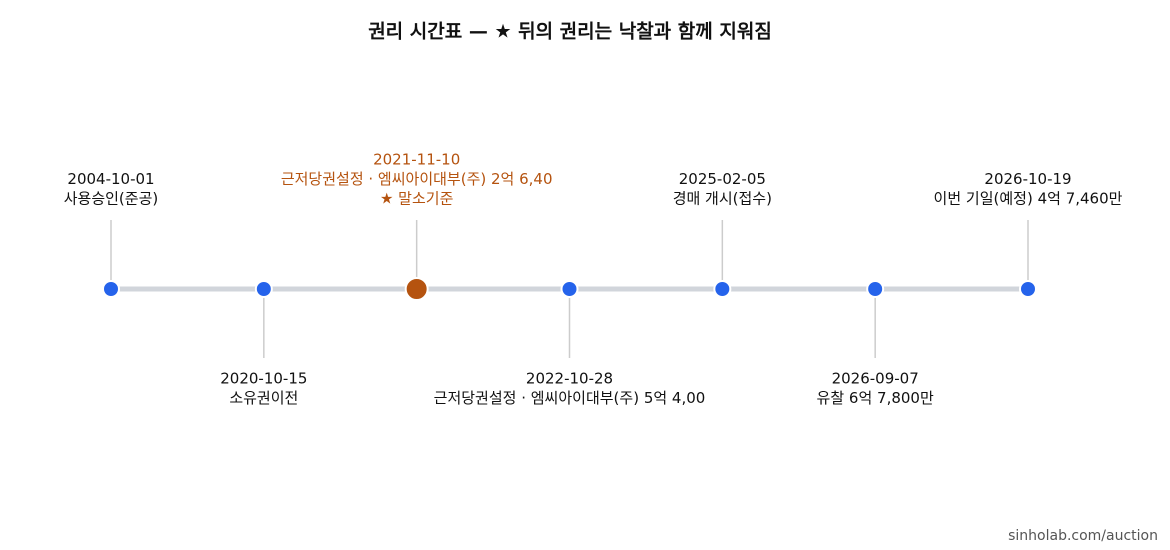  What do you see at coordinates (1083, 536) in the screenshot?
I see `footer: sinholab.com/auction` at bounding box center [1083, 536].